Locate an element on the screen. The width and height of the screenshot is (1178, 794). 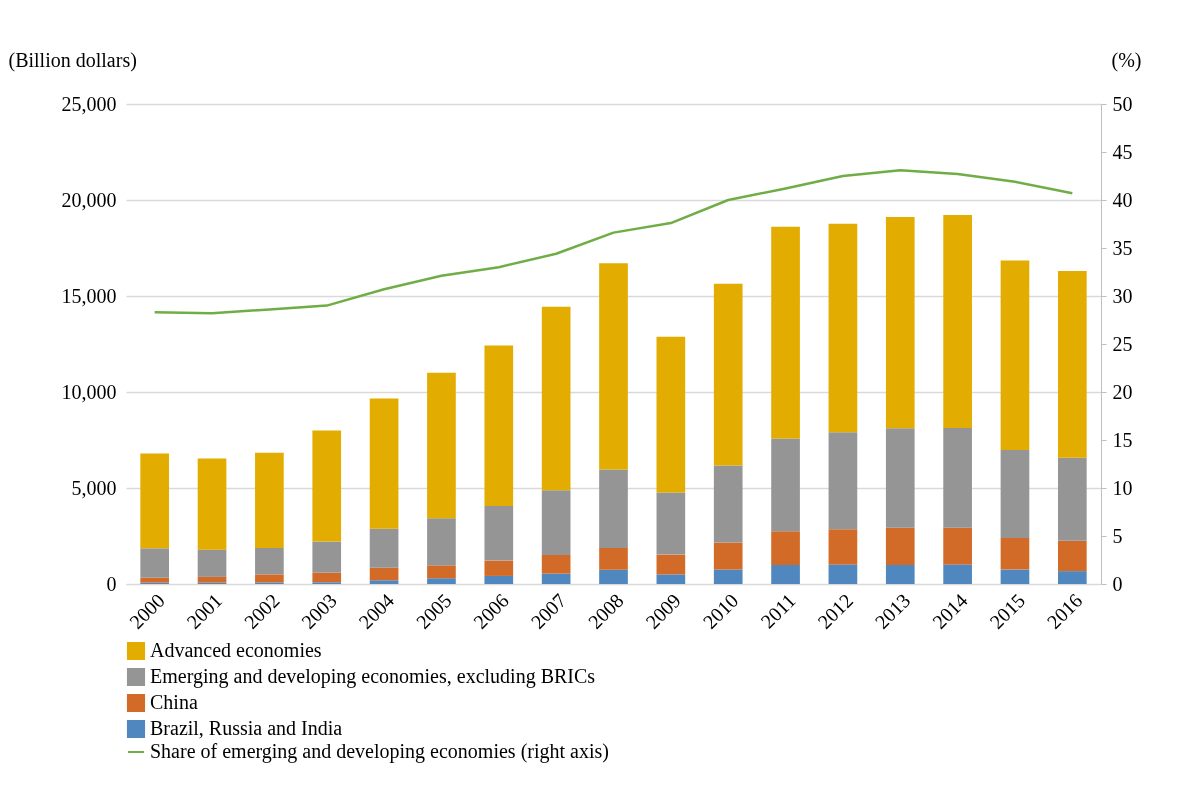
y-tick-label: 20,000 is located at coordinates (89, 199).